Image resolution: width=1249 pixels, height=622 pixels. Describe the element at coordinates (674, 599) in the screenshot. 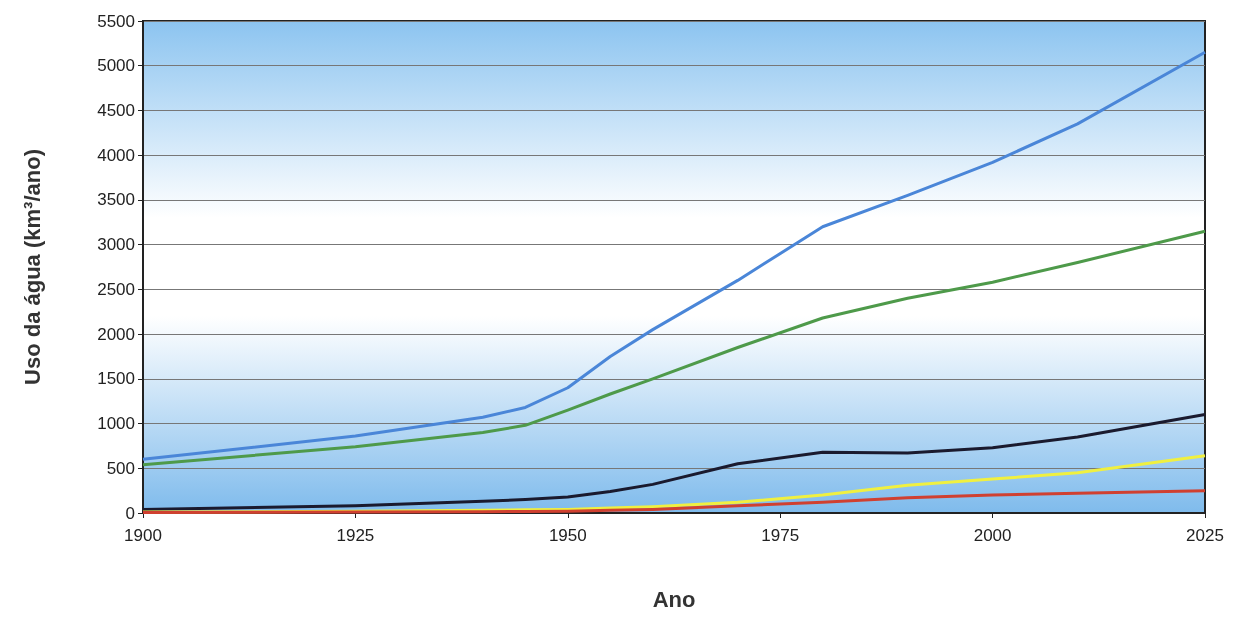

I see `x-axis-title: Ano` at that location.